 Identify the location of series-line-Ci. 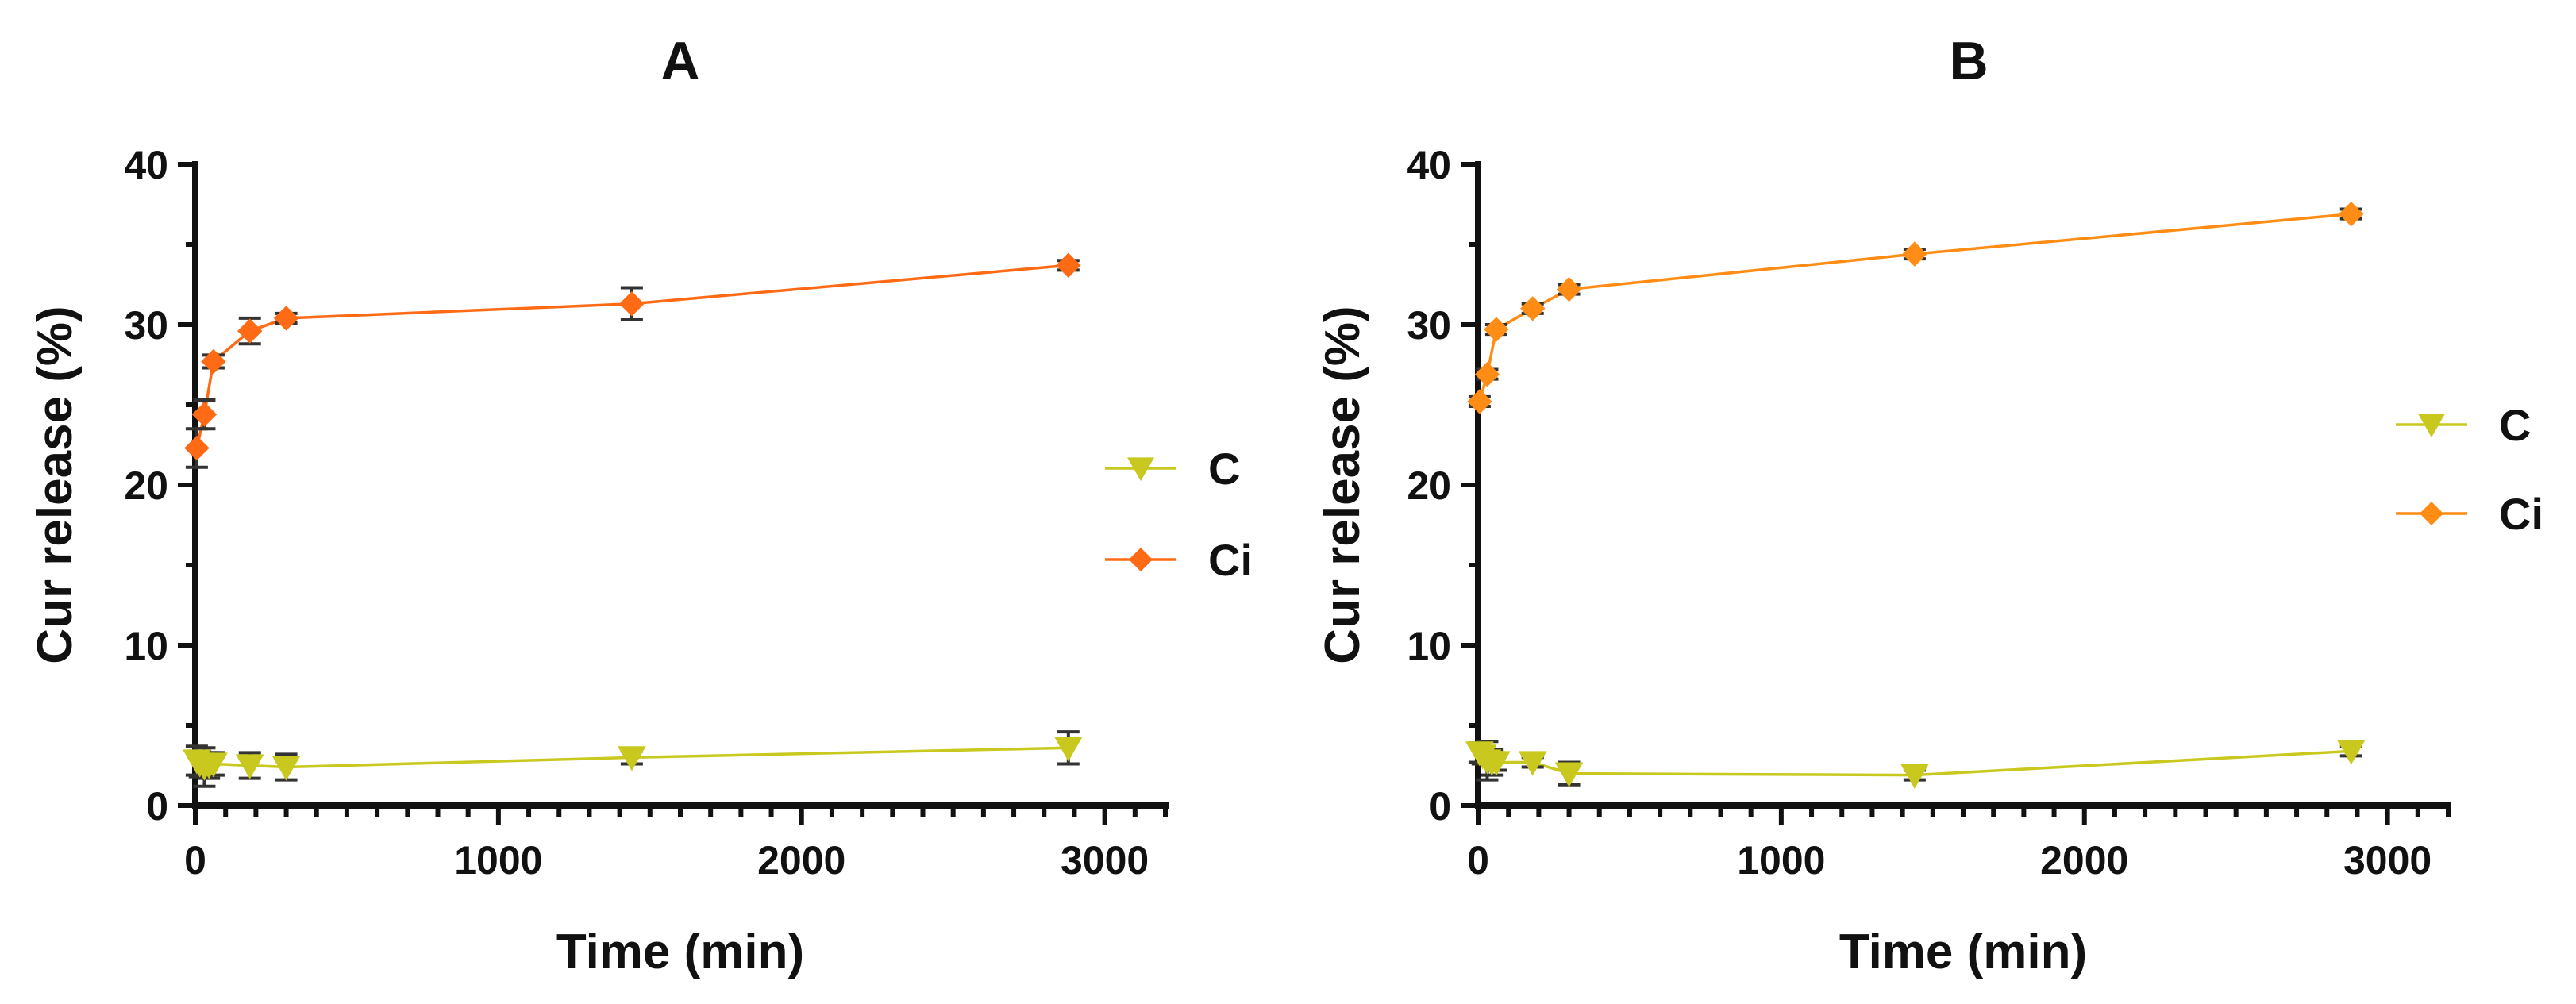
(1914, 307).